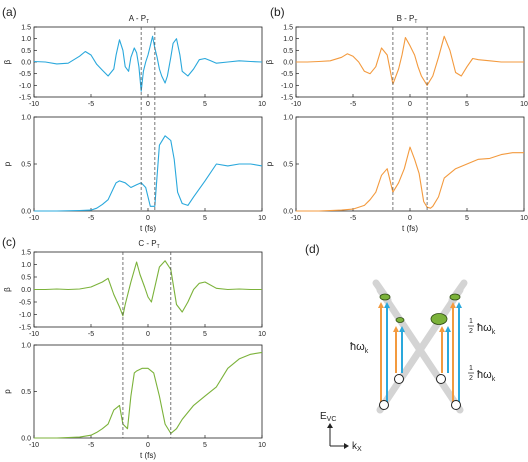  Describe the element at coordinates (148, 244) in the screenshot. I see `panel-c-title: C - PT` at that location.